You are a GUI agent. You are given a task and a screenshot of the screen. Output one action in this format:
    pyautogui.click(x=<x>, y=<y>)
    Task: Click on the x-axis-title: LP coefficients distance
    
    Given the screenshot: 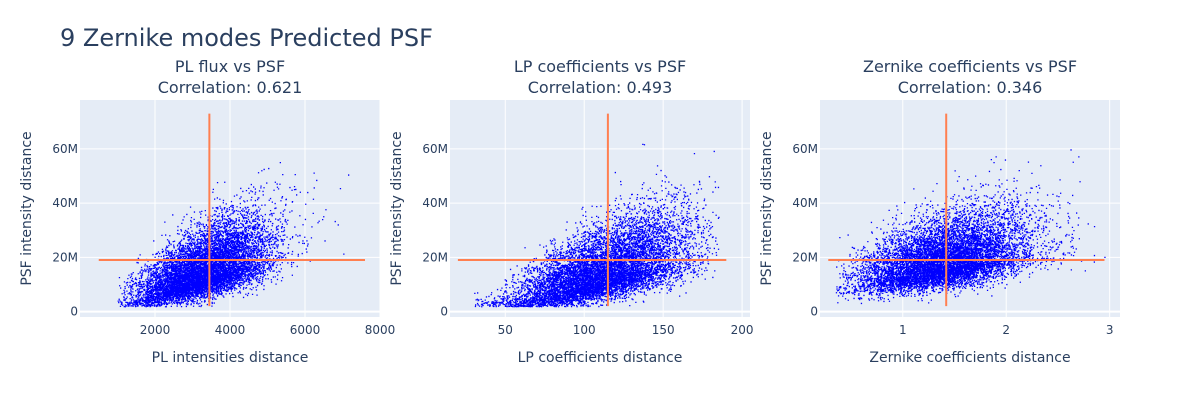 What is the action you would take?
    pyautogui.click(x=600, y=358)
    